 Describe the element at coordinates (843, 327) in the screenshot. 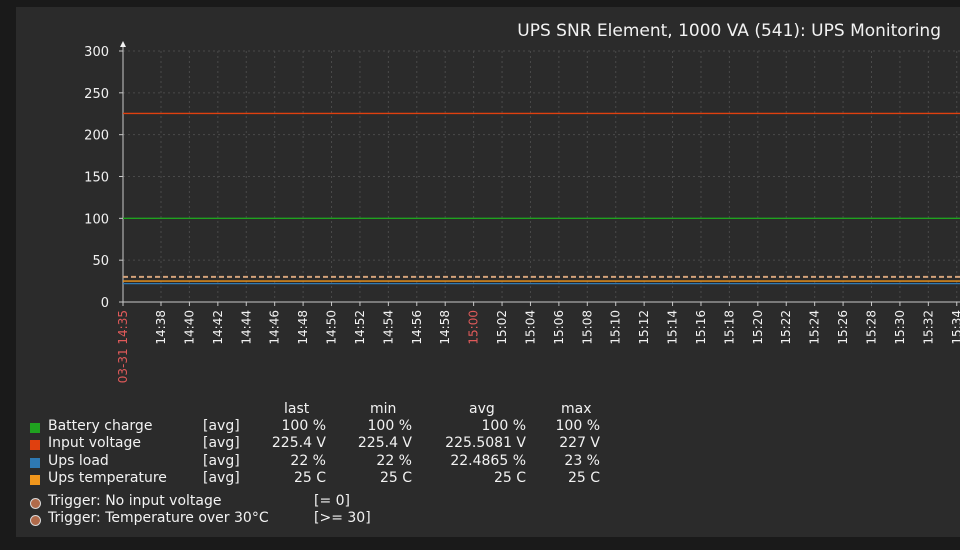

I see `x-tick-label: 15:26` at that location.